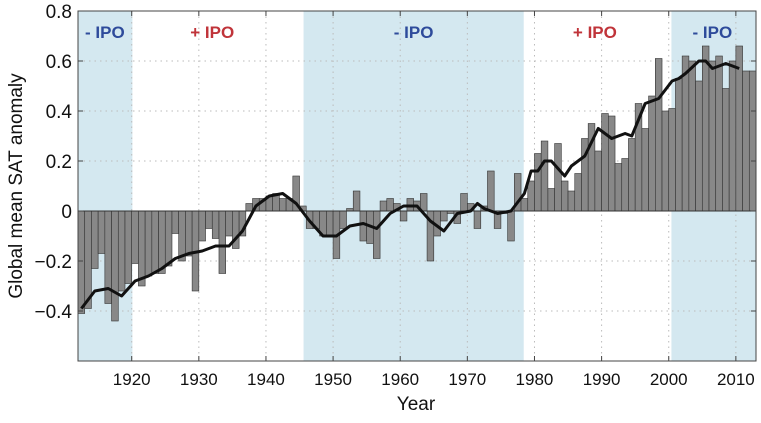 This screenshot has width=761, height=423. Describe the element at coordinates (645, 170) in the screenshot. I see `bar-1996` at that location.